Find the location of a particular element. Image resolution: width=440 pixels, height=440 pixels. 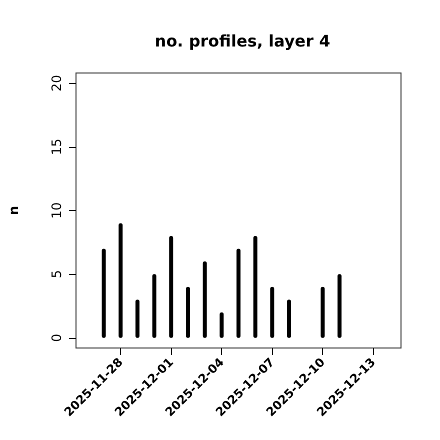

y-axis-title: n is located at coordinates (14, 211).